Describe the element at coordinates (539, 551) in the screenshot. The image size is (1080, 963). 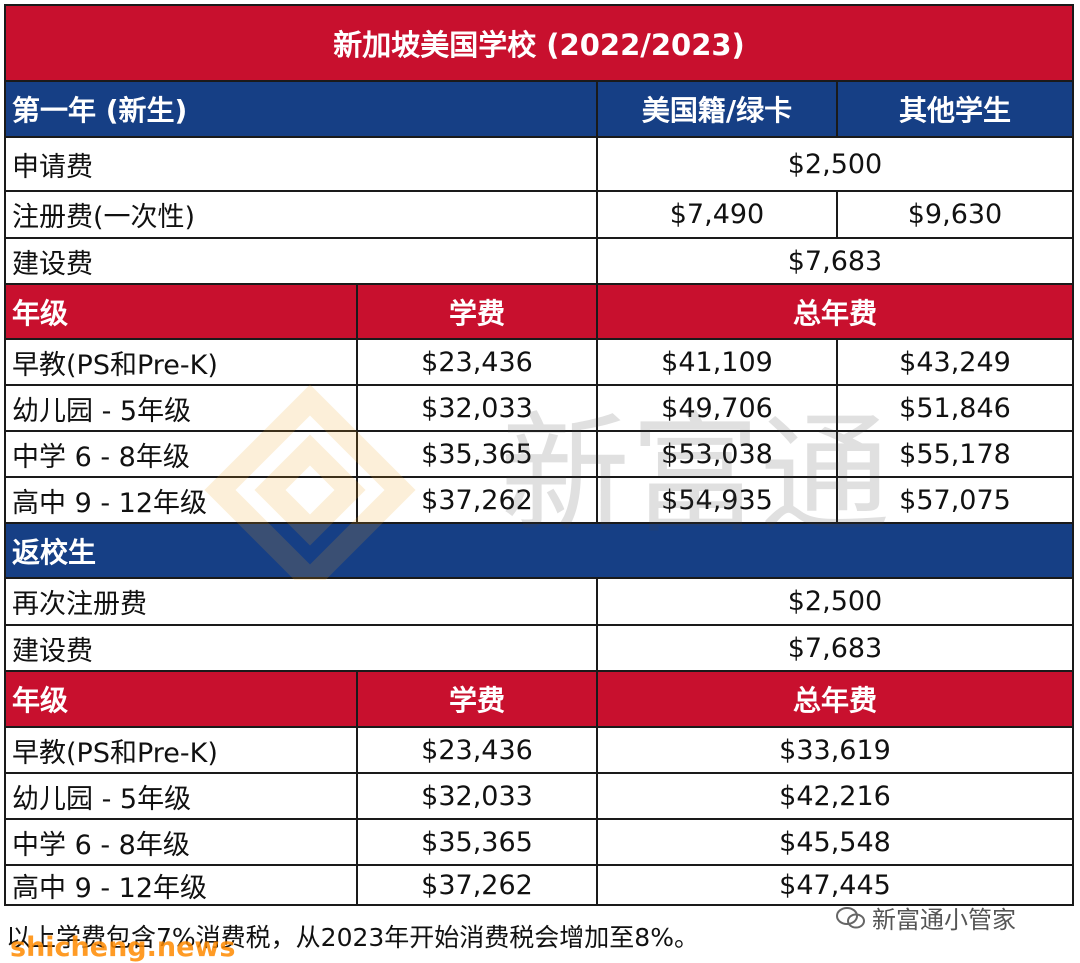
I see `returning-header-row: 返校生` at that location.